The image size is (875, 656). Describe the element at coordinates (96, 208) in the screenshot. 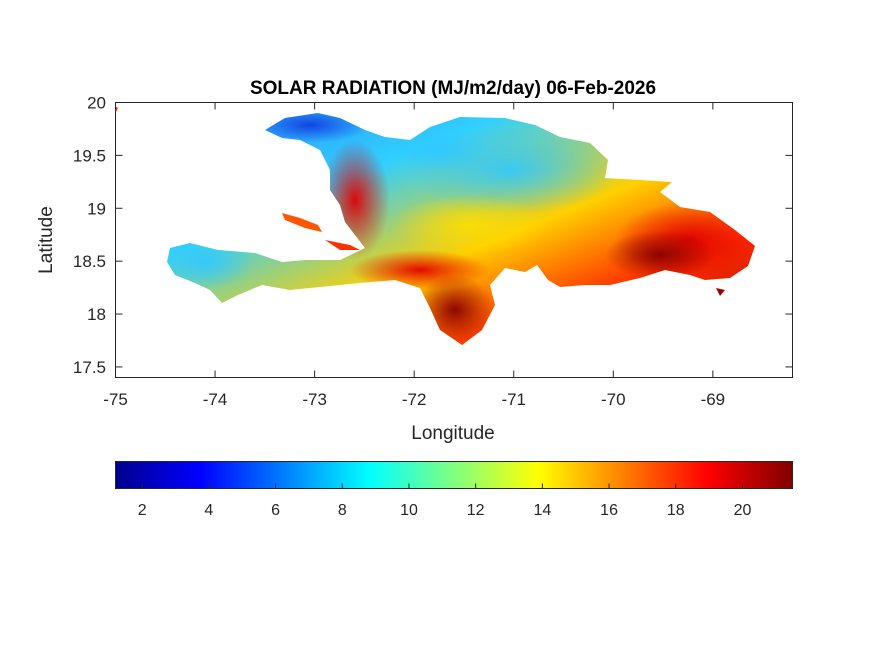

I see `y-tick-label: 19` at that location.